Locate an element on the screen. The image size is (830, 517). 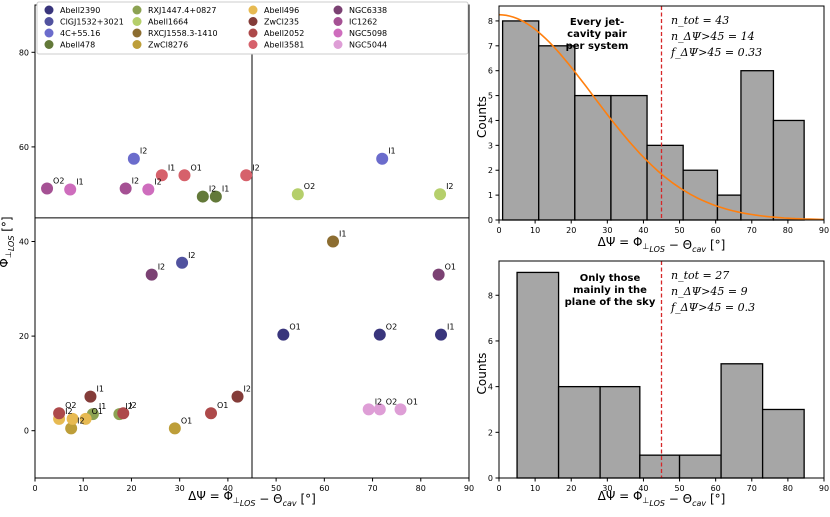
legend-label: RXCJ1558.3-1410 is located at coordinates (183, 33).